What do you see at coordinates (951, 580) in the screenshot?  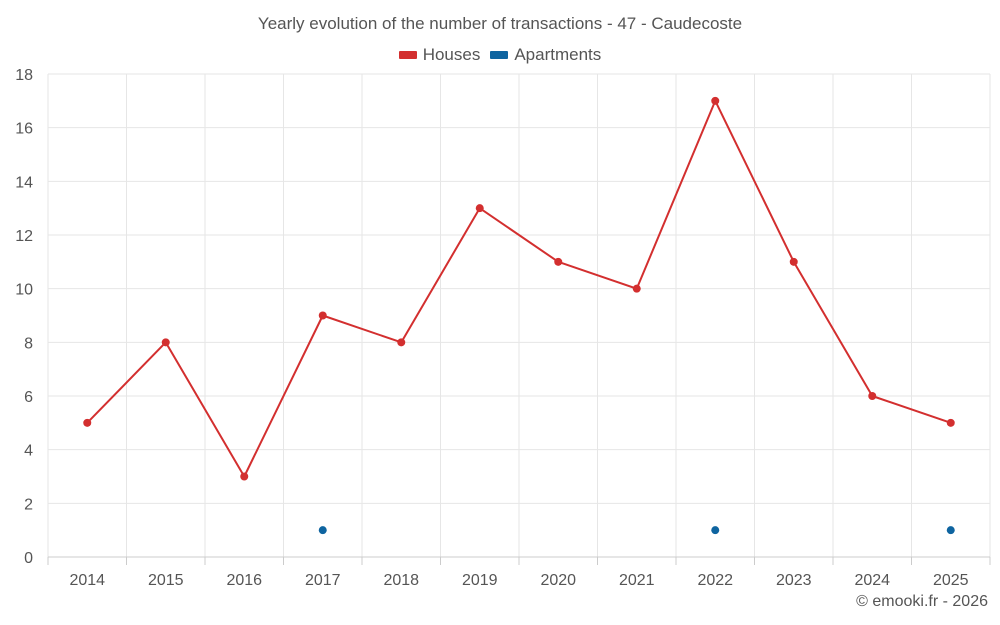 I see `x-tick-label: 2025` at bounding box center [951, 580].